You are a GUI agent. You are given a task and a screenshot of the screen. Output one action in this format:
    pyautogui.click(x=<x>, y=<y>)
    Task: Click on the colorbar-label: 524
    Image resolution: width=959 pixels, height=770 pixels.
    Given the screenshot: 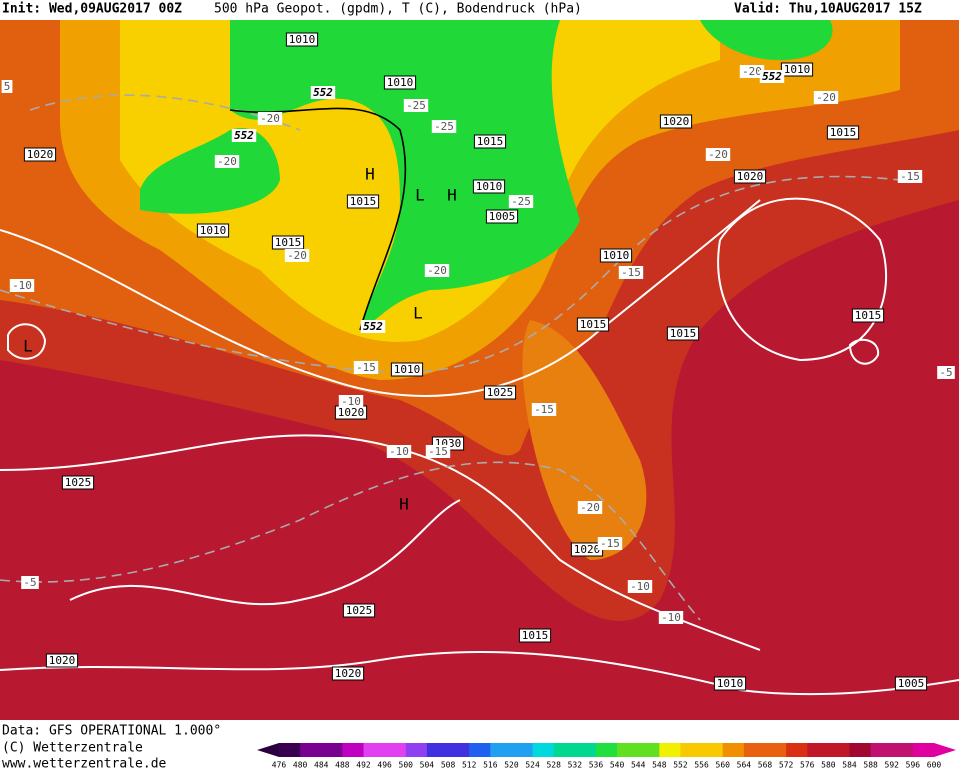 What is the action you would take?
    pyautogui.click(x=532, y=765)
    